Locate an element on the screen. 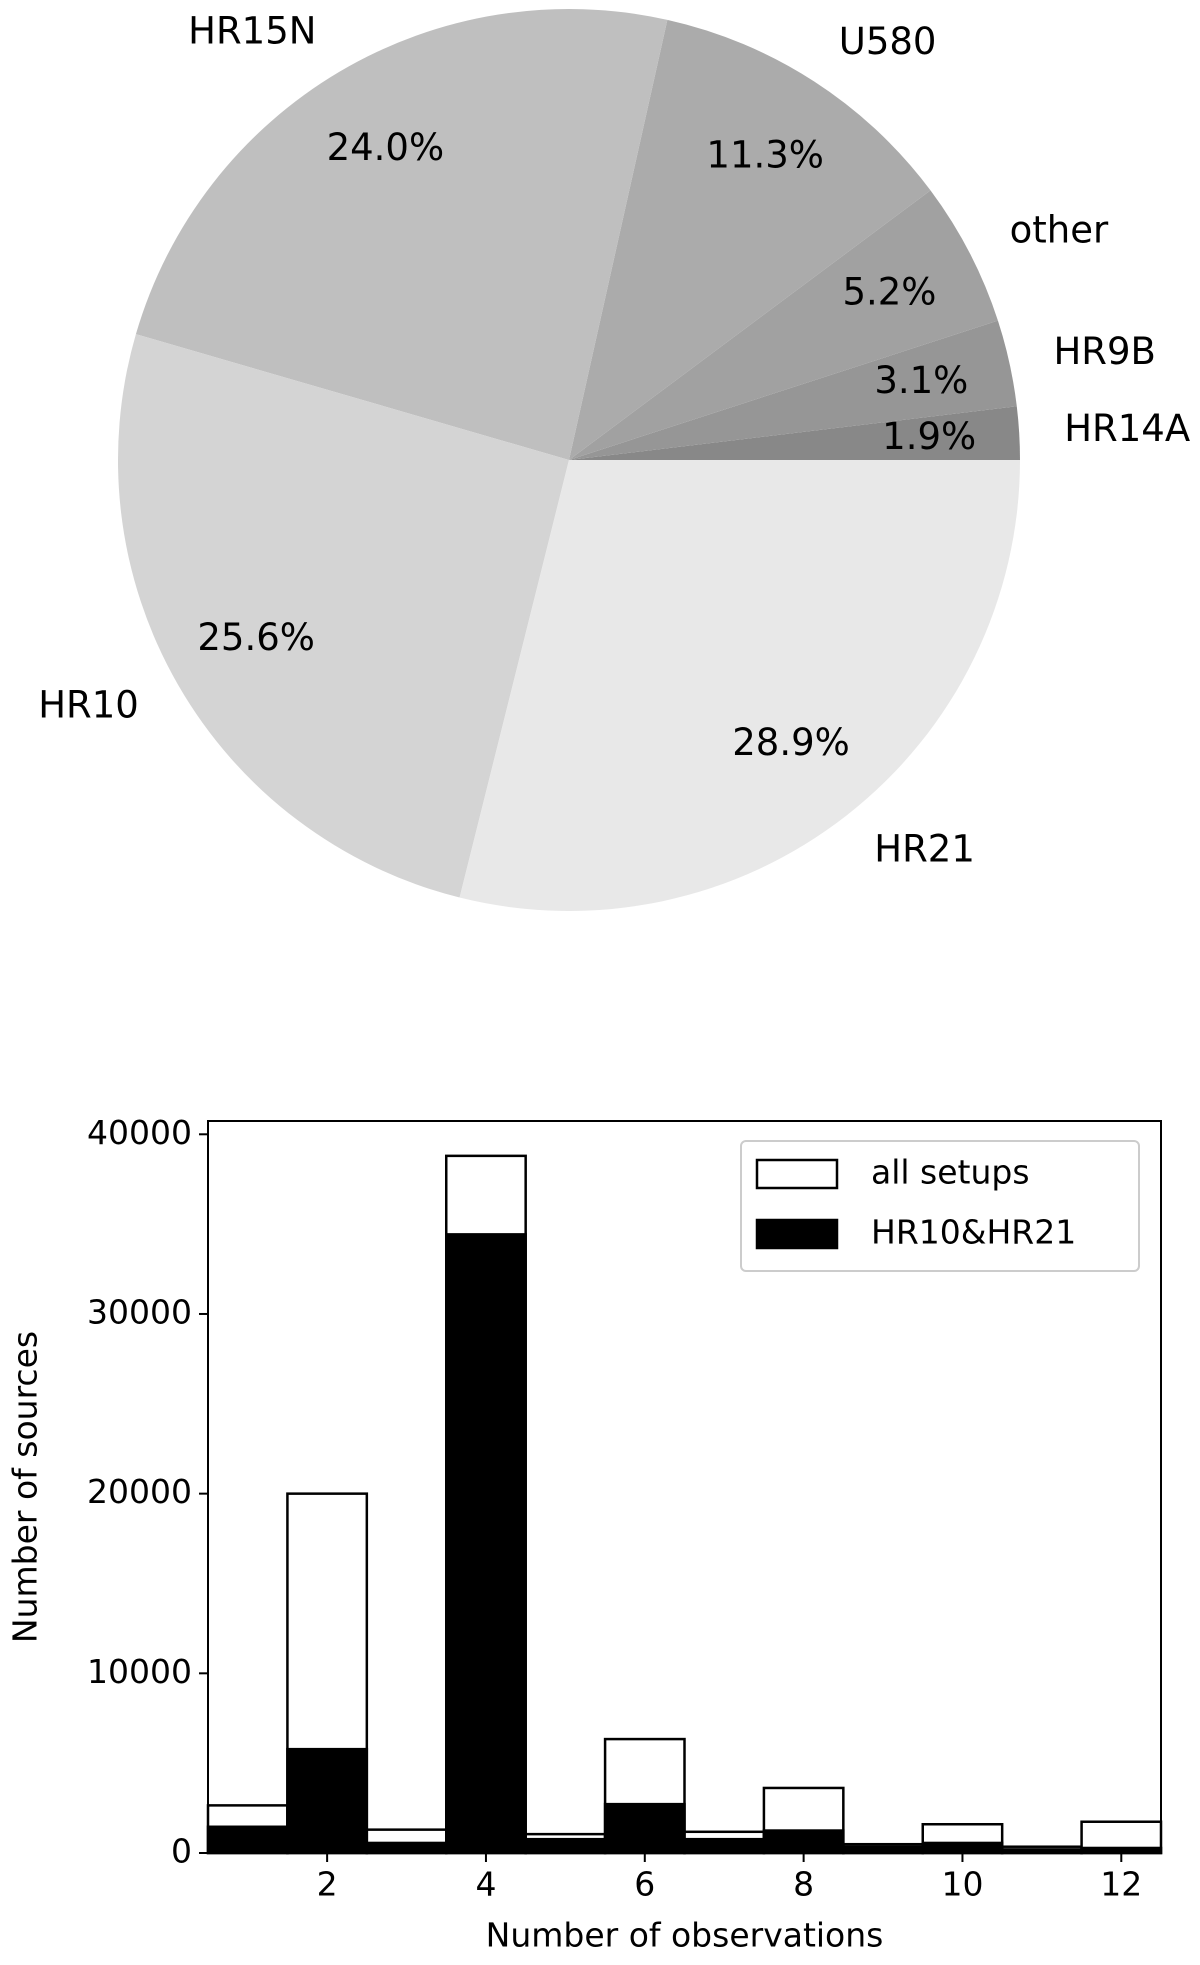 The height and width of the screenshot is (1965, 1200). y-tick-label: 0 is located at coordinates (181, 1851).